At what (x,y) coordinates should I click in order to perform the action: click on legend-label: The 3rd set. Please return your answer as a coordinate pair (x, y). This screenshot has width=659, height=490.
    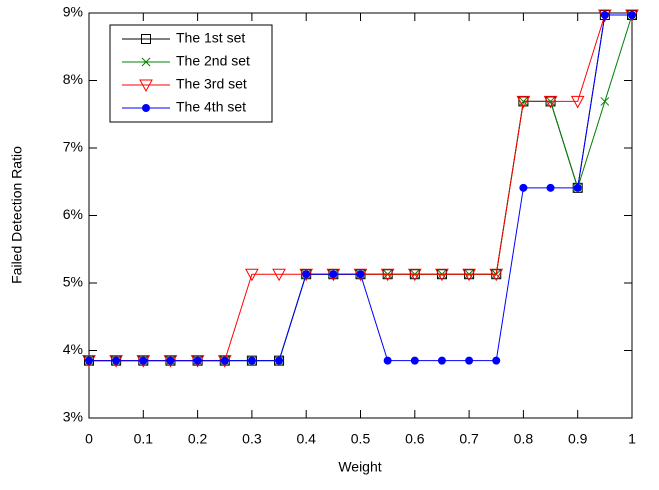
    Looking at the image, I should click on (211, 84).